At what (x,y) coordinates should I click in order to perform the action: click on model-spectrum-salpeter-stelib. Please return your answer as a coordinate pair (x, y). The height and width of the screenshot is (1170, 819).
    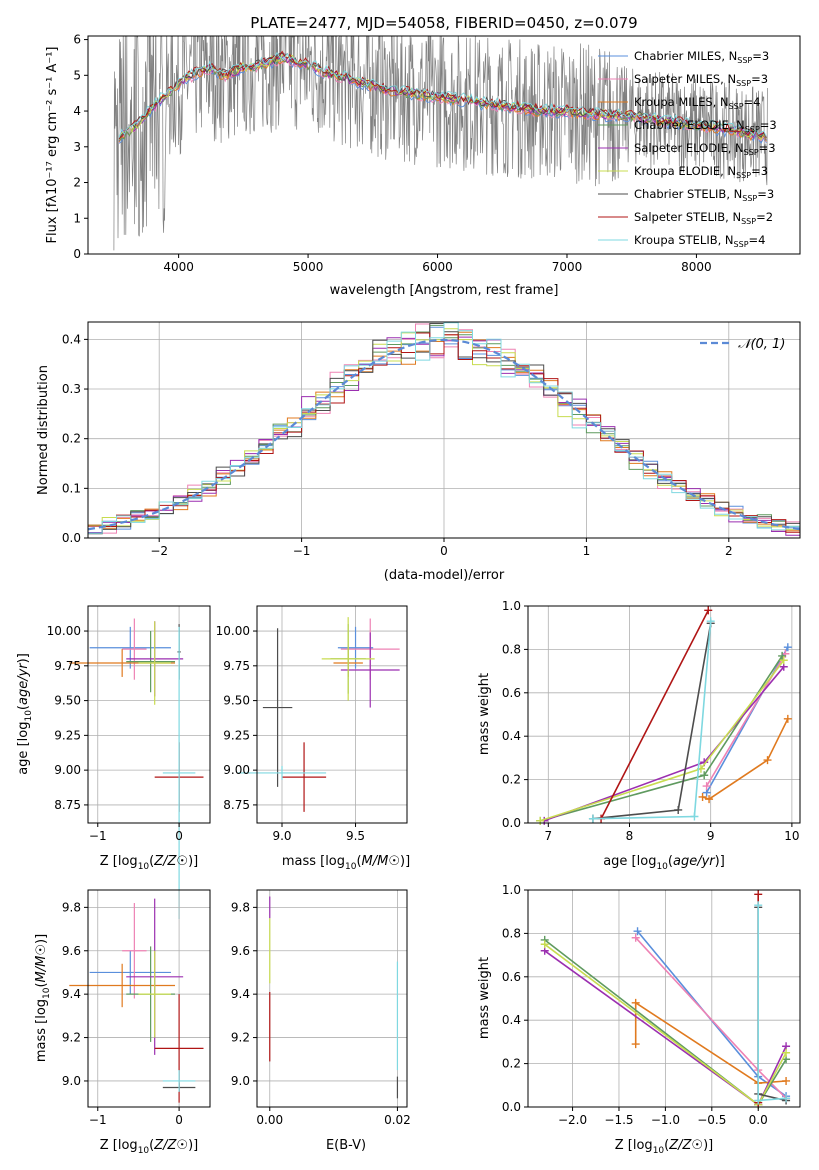
    Looking at the image, I should click on (442, 94).